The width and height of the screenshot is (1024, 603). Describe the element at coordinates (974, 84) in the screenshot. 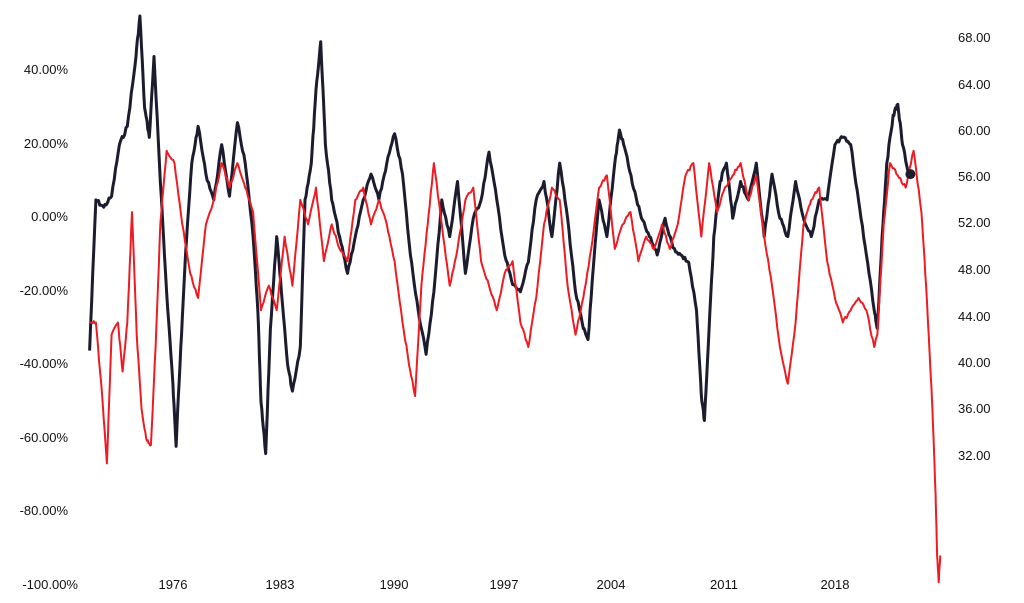

I see `y2-tick-label: 64.00` at that location.